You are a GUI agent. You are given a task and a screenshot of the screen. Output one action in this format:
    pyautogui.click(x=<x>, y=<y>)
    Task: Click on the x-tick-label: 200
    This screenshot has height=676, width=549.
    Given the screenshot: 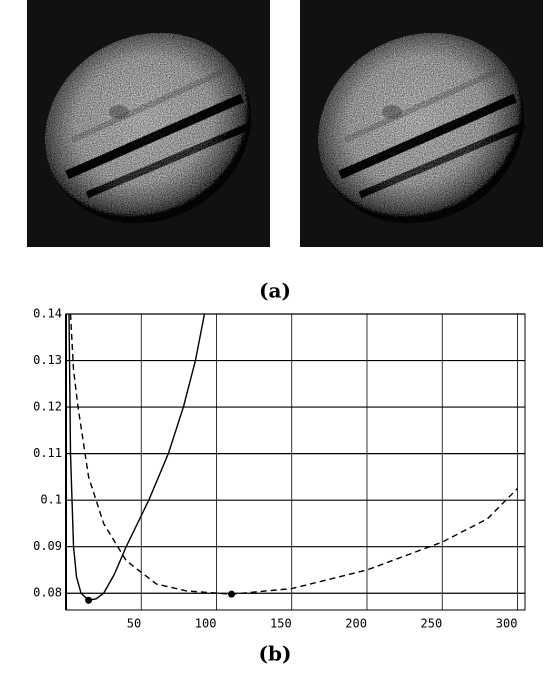 What is the action you would take?
    pyautogui.click(x=356, y=624)
    